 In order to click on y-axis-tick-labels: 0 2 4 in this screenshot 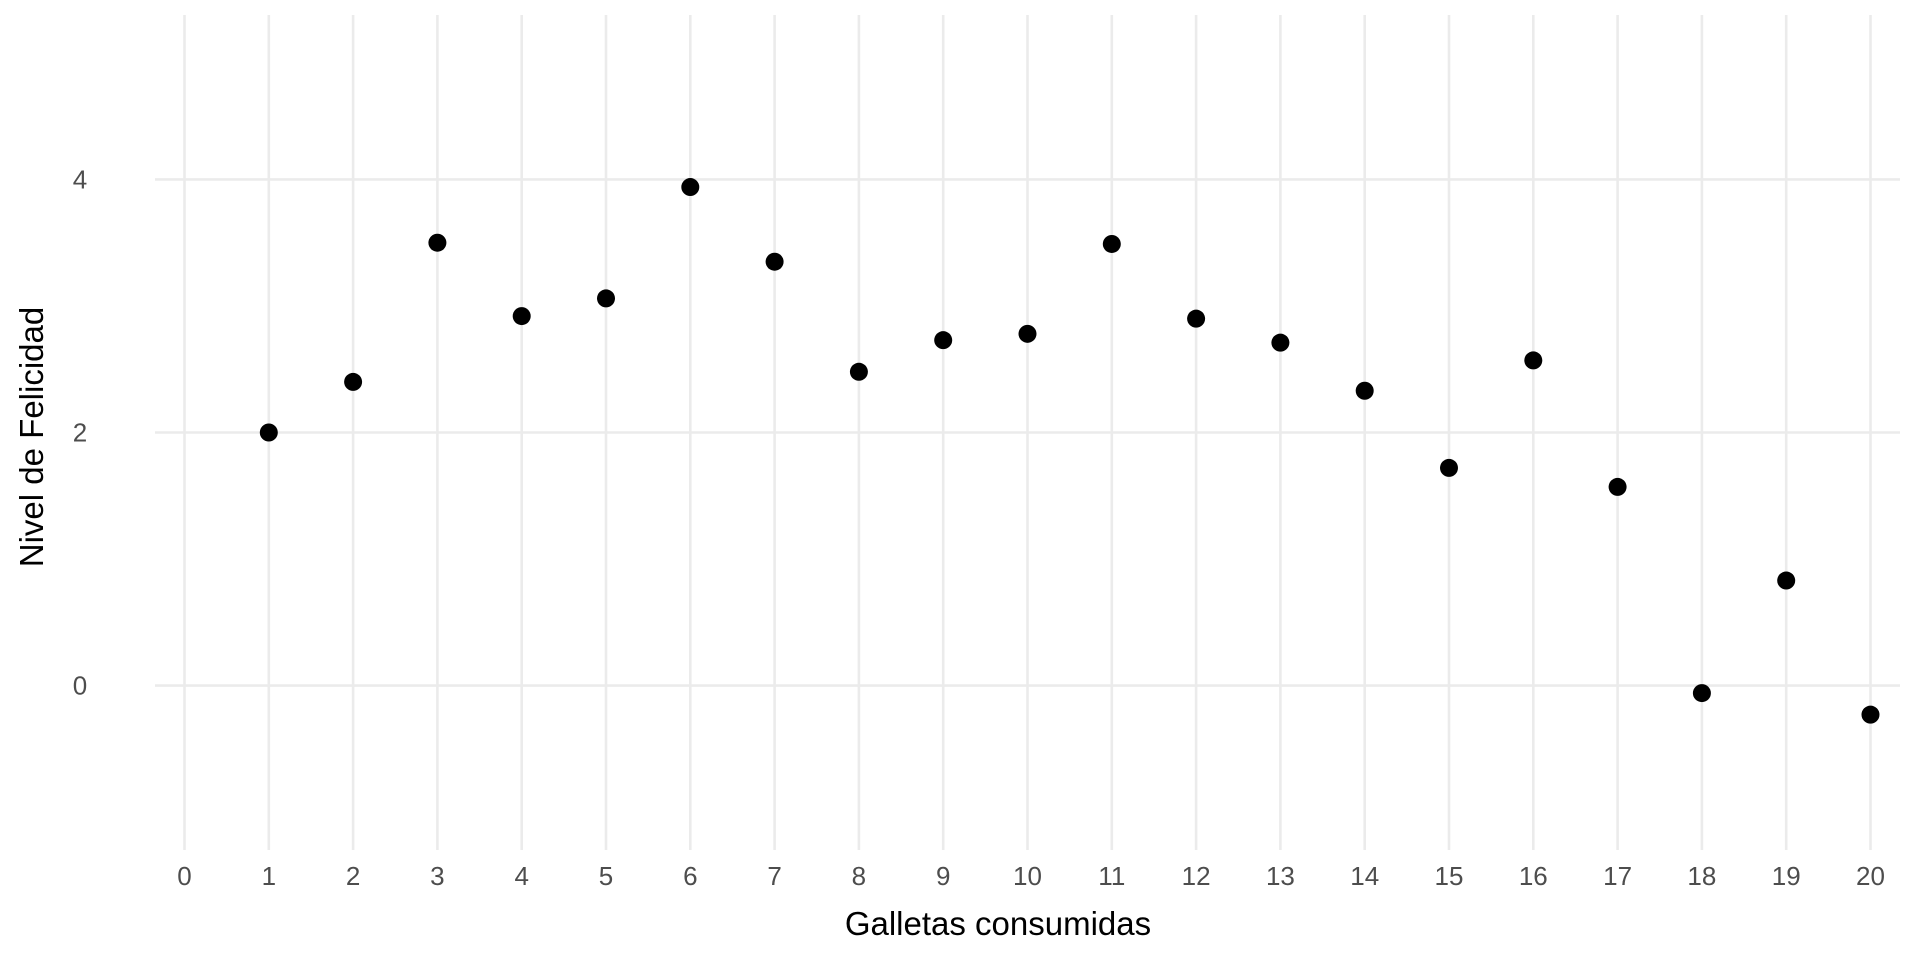, I will do `click(80, 432)`.